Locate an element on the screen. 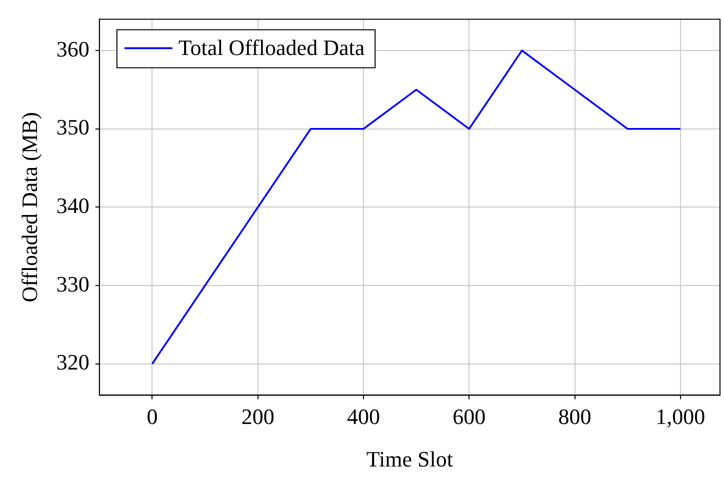 Image resolution: width=724 pixels, height=484 pixels. y-tick-label: 340 is located at coordinates (73, 205).